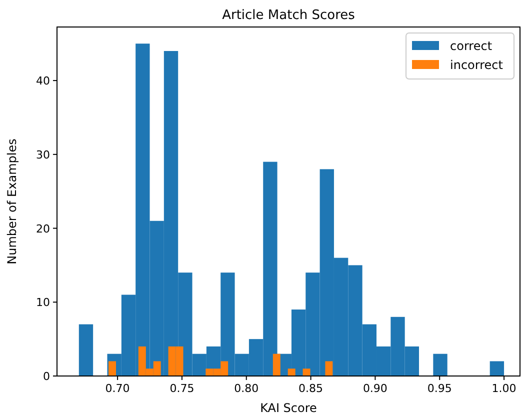  What do you see at coordinates (439, 388) in the screenshot?
I see `x-tick-label: 0.95` at bounding box center [439, 388].